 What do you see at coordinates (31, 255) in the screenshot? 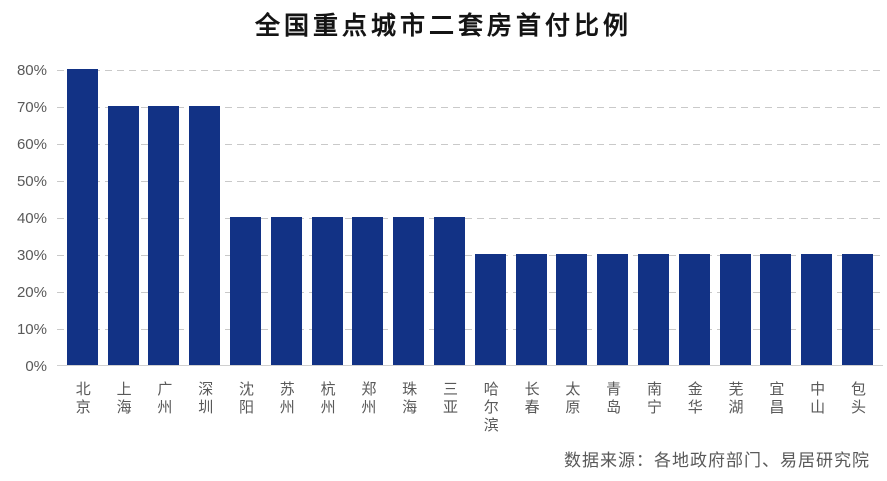
I see `y-tick-label: 30%` at bounding box center [31, 255].